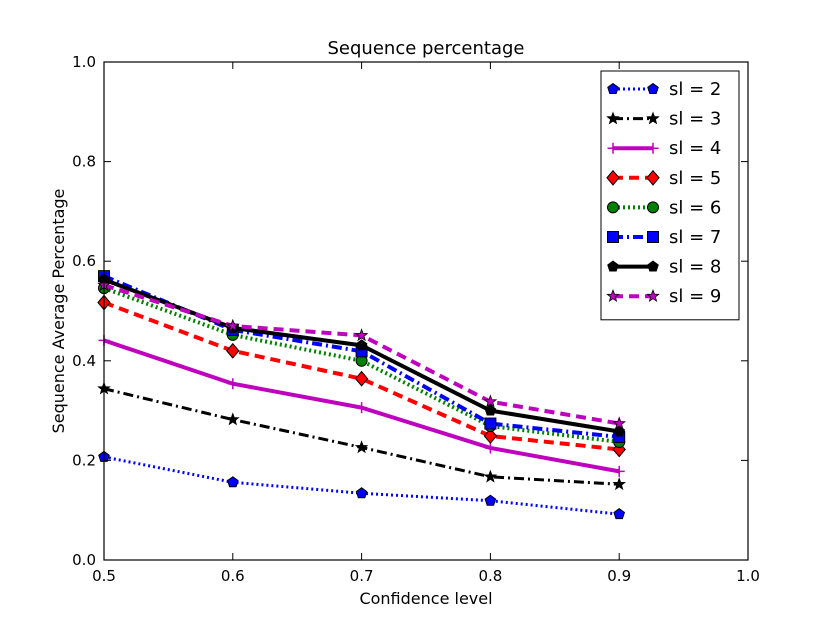 This screenshot has height=623, width=830. Describe the element at coordinates (664, 148) in the screenshot. I see `legend-entry: sl = 4` at that location.